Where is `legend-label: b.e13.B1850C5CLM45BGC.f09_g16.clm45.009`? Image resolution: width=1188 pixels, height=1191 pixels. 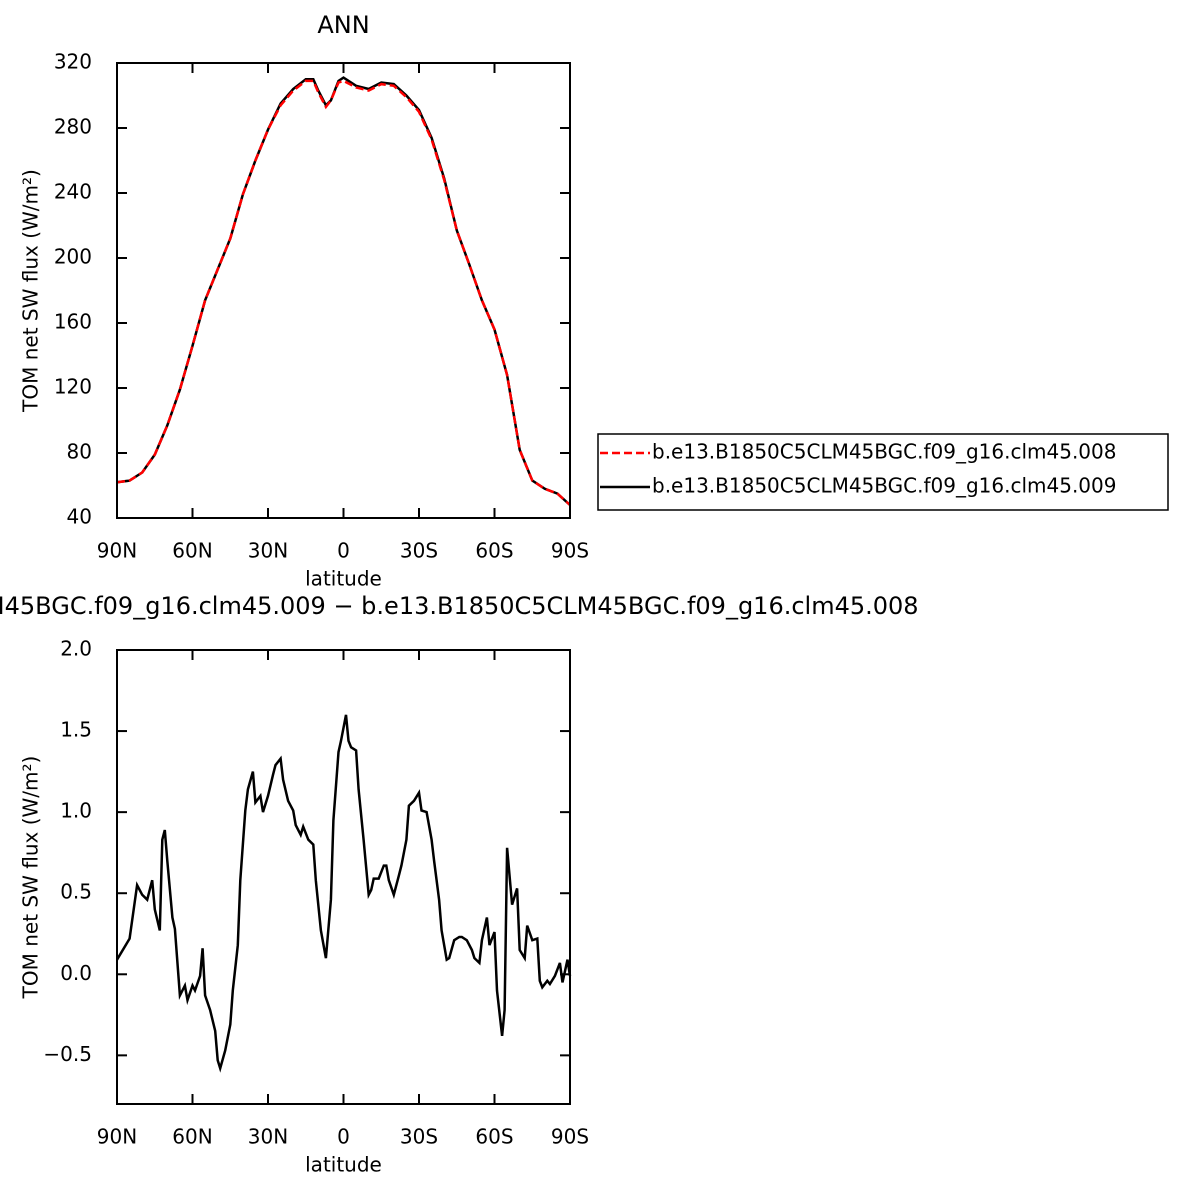
legend-label: b.e13.B1850C5CLM45BGC.f09_g16.clm45.009 is located at coordinates (884, 486).